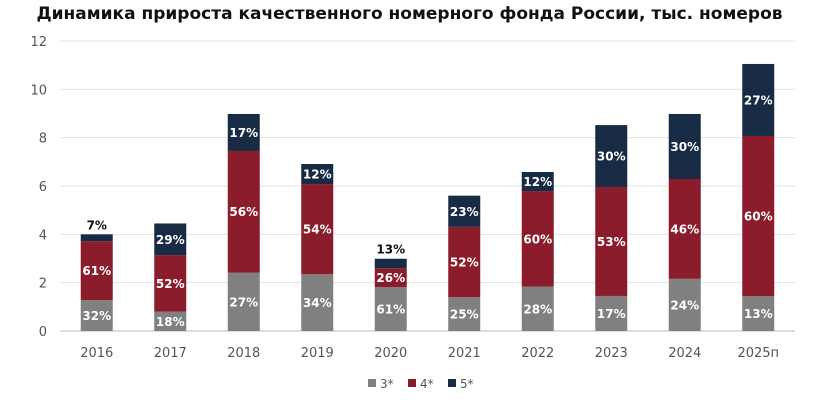 Image resolution: width=819 pixels, height=400 pixels. Describe the element at coordinates (43, 332) in the screenshot. I see `y-tick-label: 0` at that location.